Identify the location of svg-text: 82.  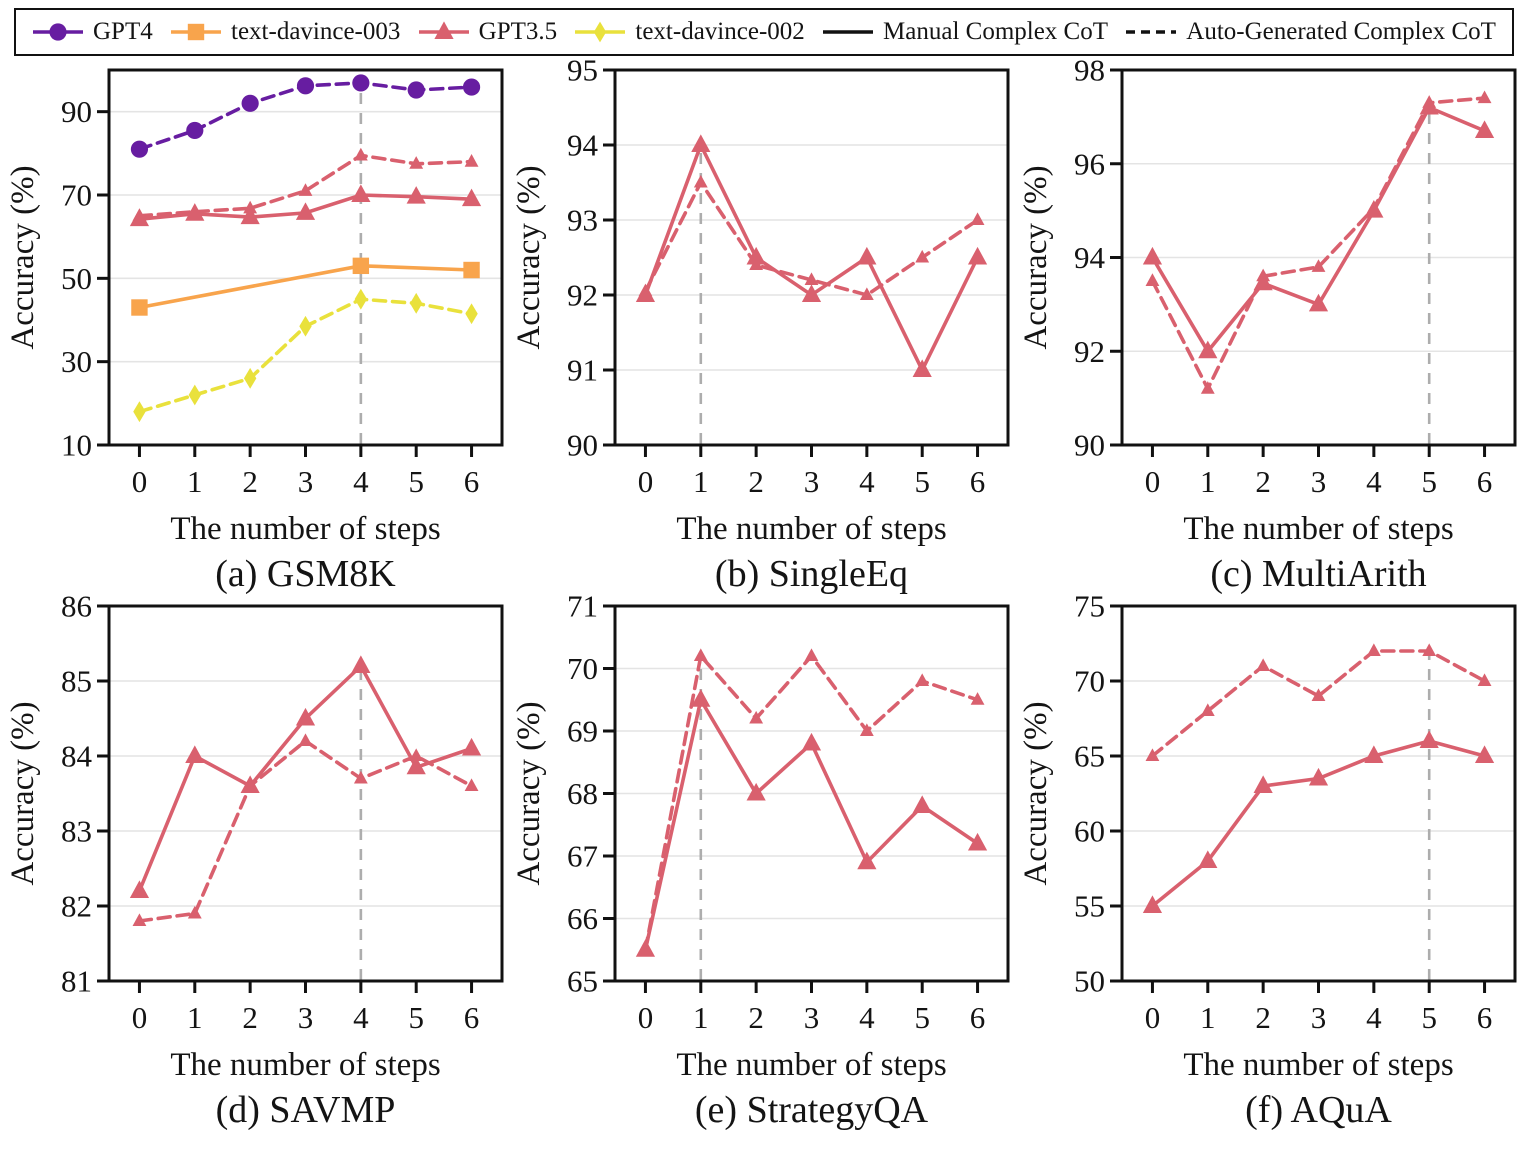
(76, 906).